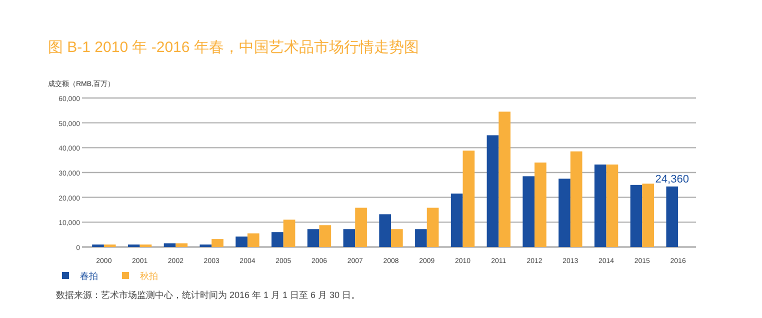 The image size is (762, 318). Describe the element at coordinates (208, 295) in the screenshot. I see `source-note: 数据来源：艺术市场监测中心，统计时间为 2016 年 1 月 1 日至 6 月 30 日。` at that location.